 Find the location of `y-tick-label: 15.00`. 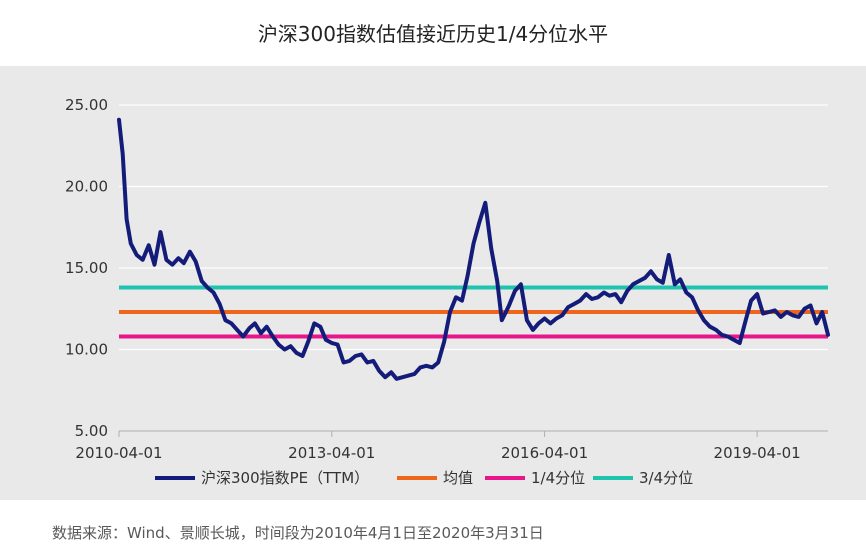

y-tick-label: 15.00 is located at coordinates (86, 268).